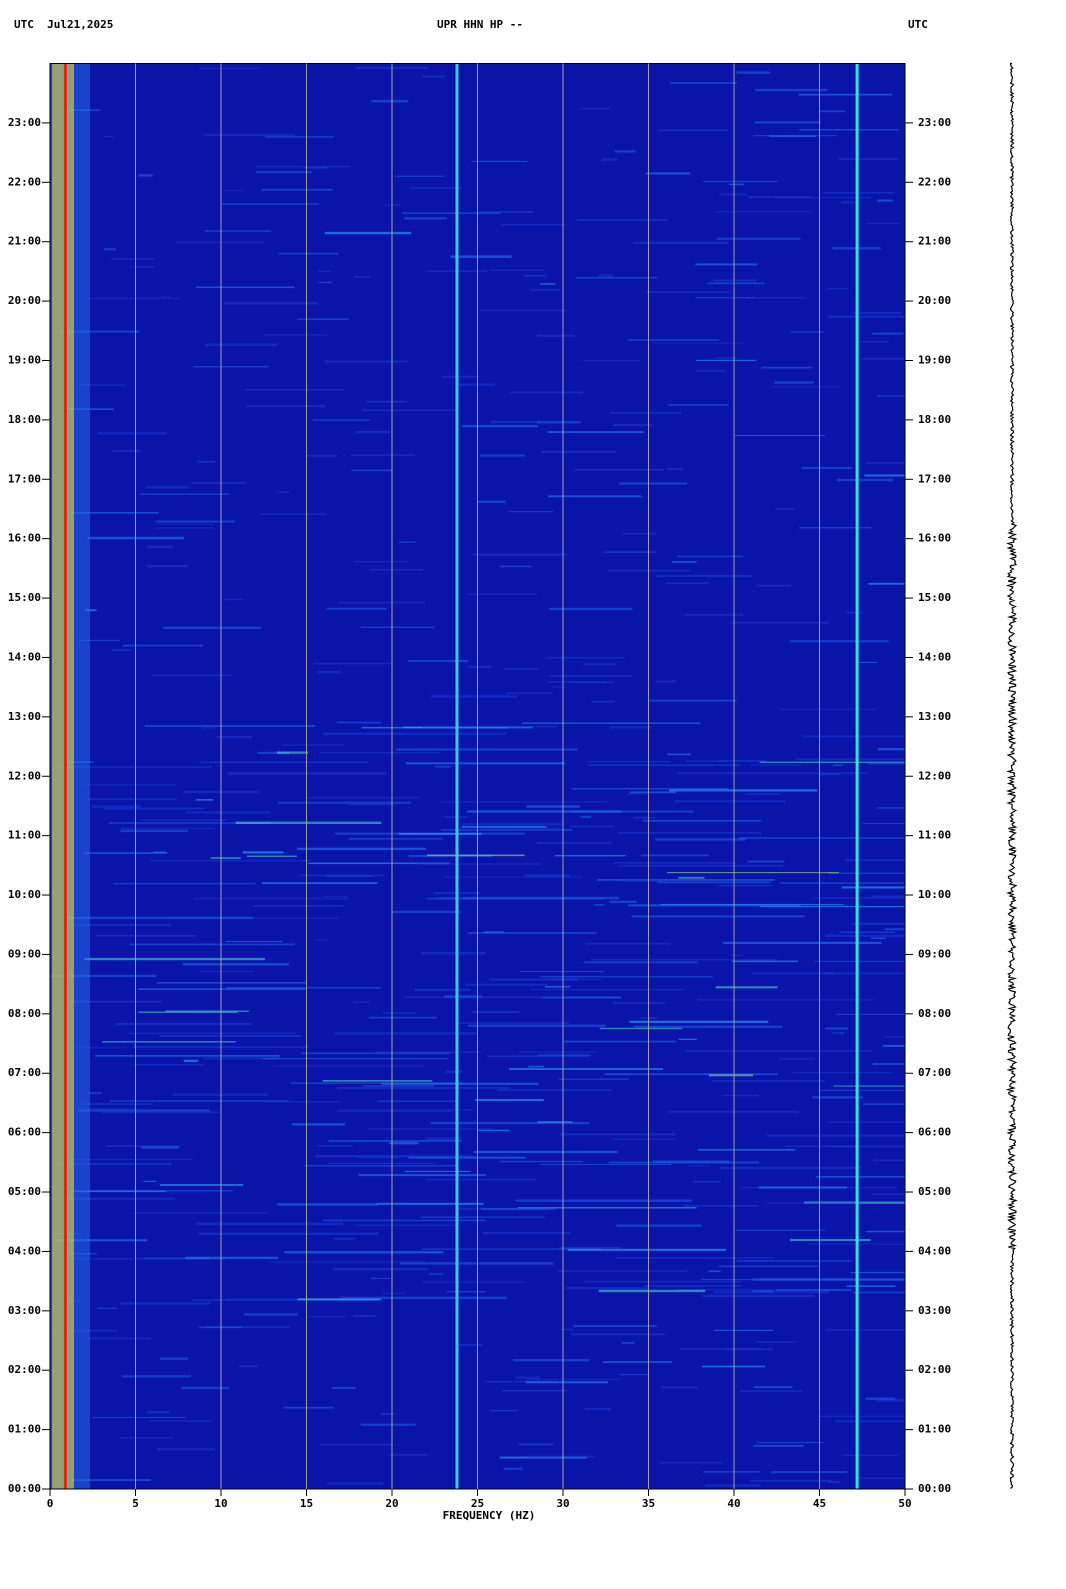  Describe the element at coordinates (934, 1488) in the screenshot. I see `y-tick-label-right: 00:00` at that location.